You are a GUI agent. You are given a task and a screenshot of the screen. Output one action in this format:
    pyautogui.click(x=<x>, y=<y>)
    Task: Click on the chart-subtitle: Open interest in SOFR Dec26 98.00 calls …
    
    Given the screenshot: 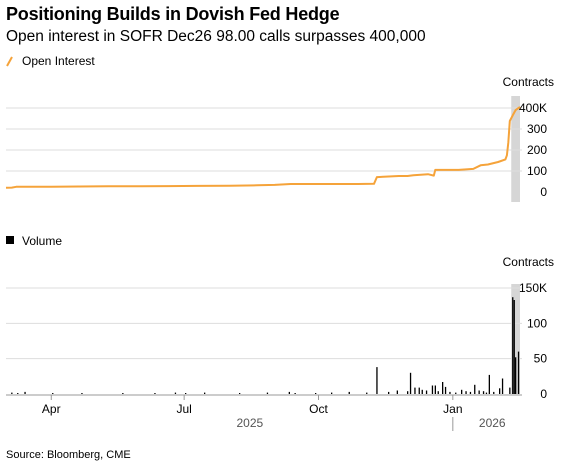 What is the action you would take?
    pyautogui.click(x=216, y=36)
    